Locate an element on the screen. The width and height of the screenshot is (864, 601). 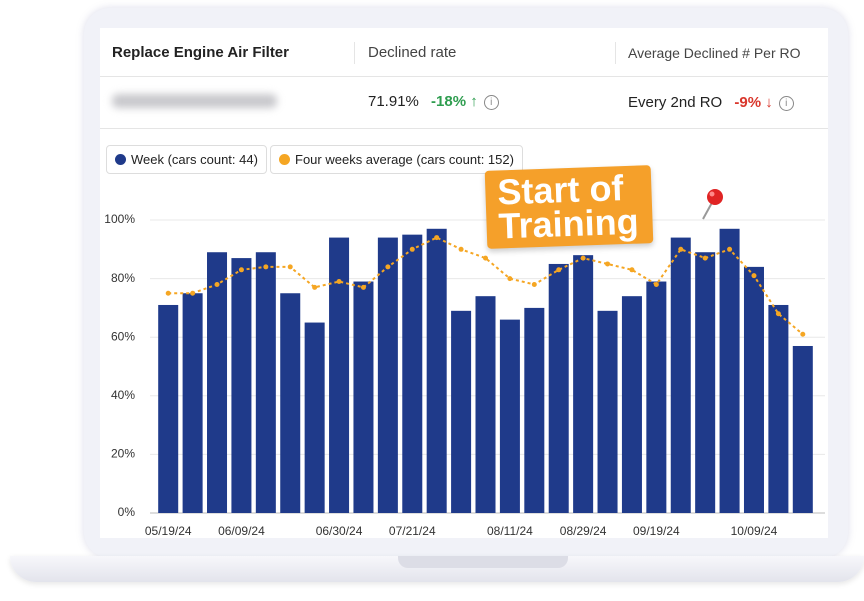
y-tick-label: 80% is located at coordinates (123, 278).